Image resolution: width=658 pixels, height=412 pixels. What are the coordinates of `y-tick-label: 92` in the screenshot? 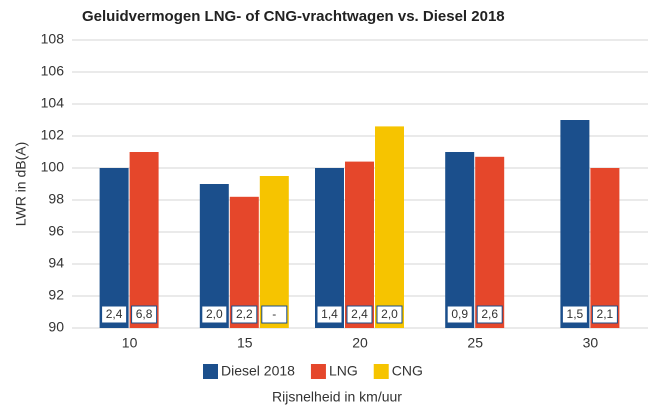 It's located at (56, 295).